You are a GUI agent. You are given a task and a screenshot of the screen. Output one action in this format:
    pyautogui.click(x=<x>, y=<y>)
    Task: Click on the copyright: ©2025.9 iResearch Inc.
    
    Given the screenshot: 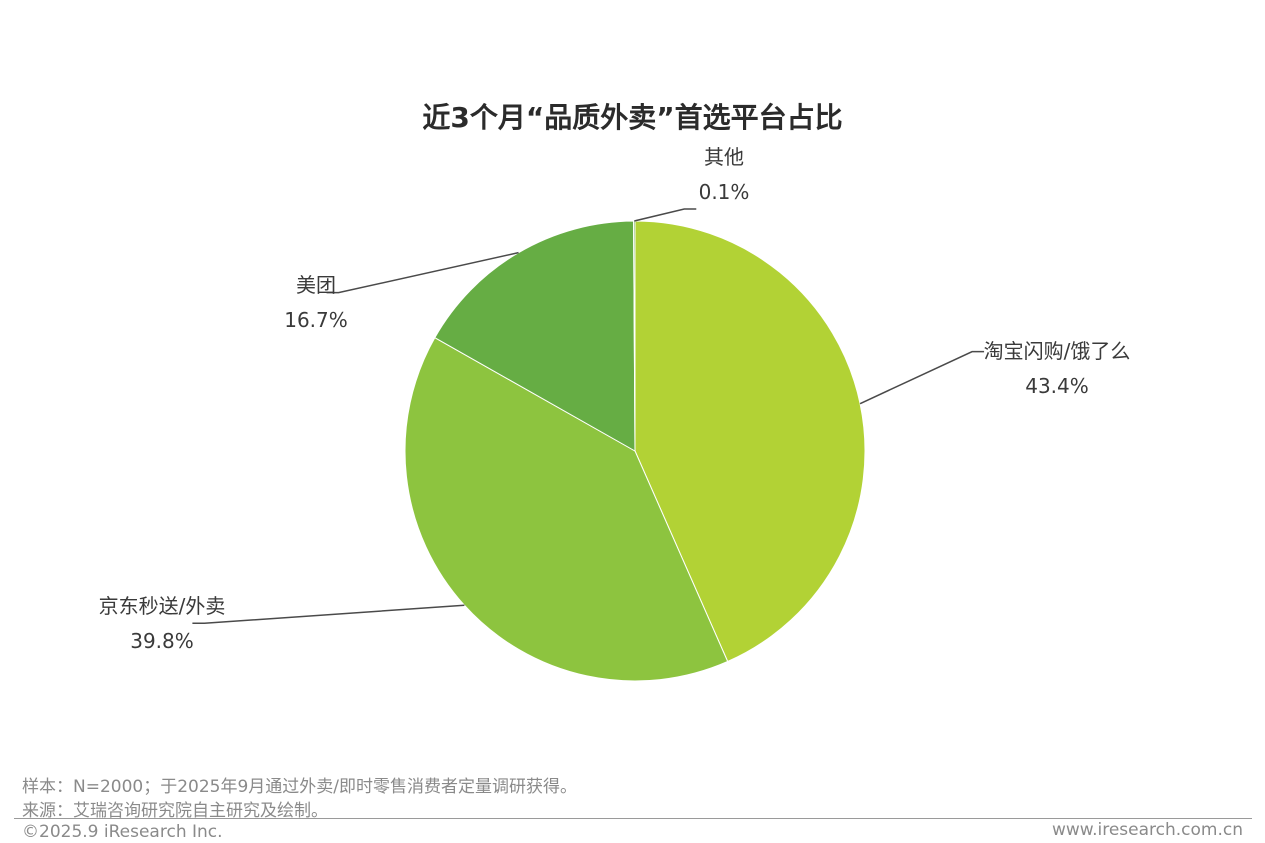 What is the action you would take?
    pyautogui.click(x=122, y=832)
    